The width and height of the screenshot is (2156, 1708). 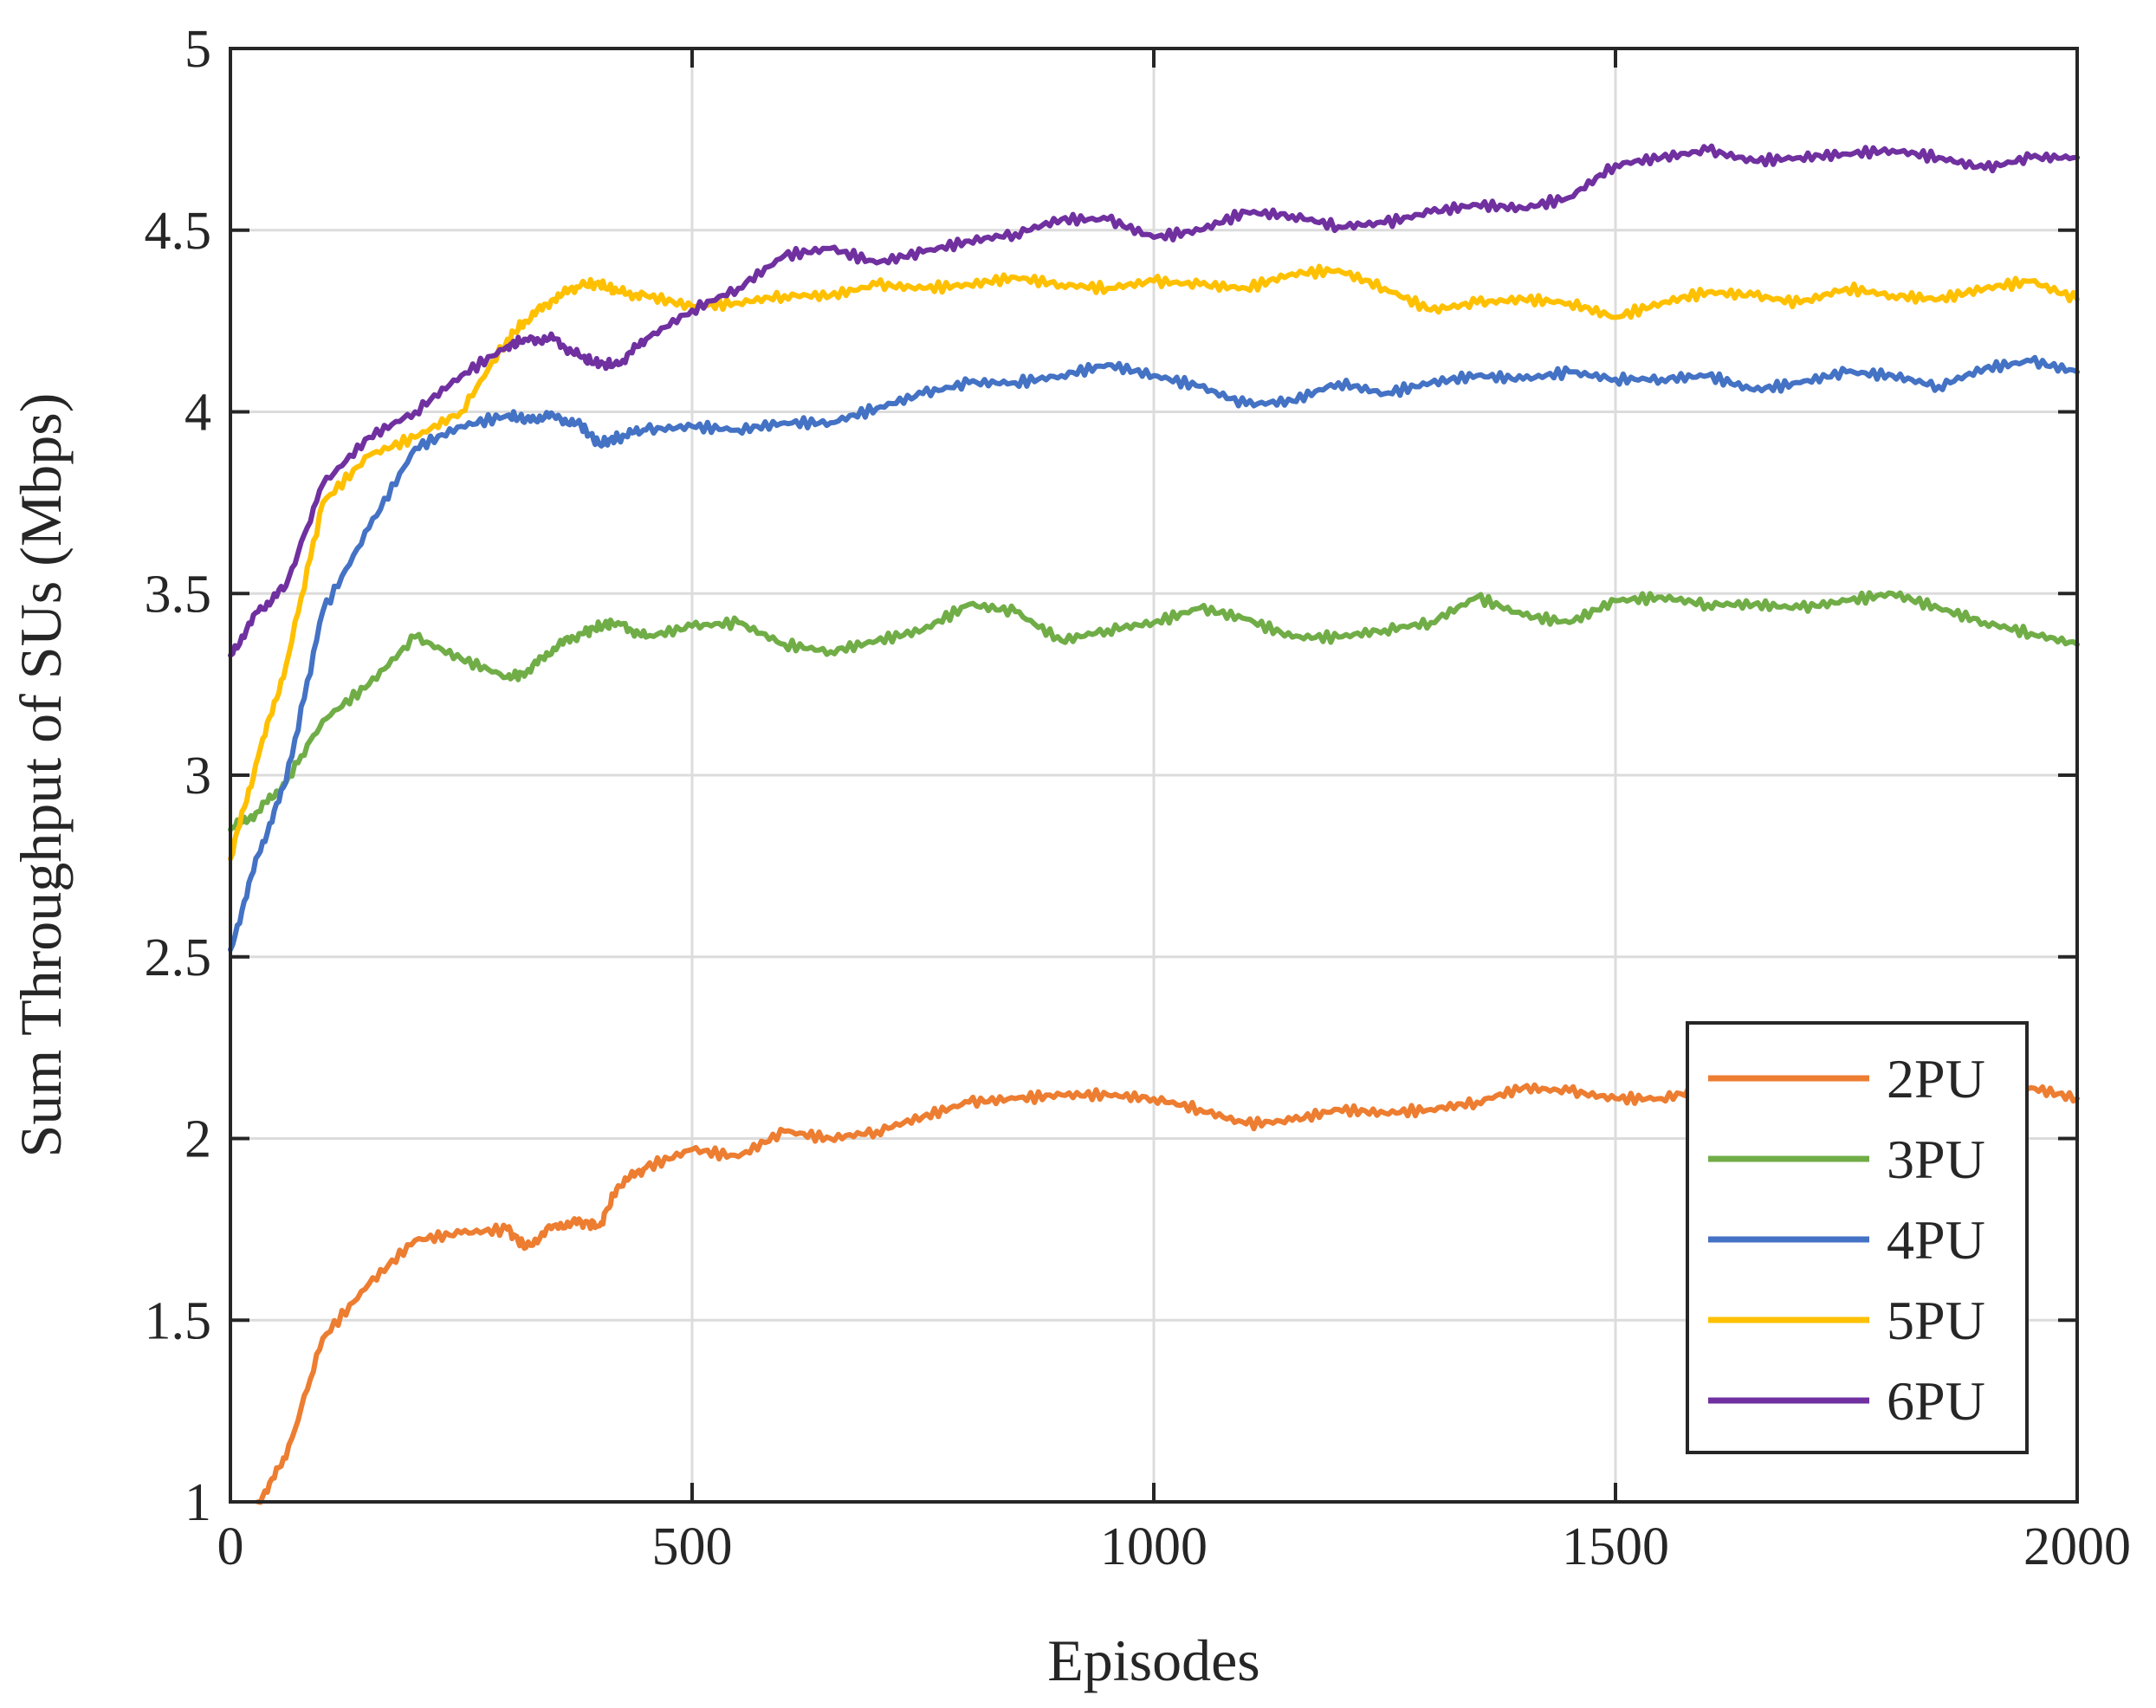 I want to click on legend-label: 5PU, so click(x=1936, y=1320).